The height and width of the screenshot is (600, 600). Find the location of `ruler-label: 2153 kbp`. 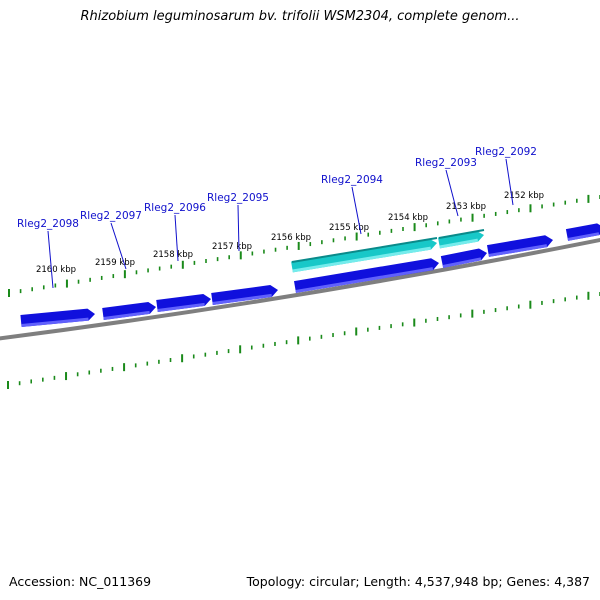

ruler-label: 2153 kbp is located at coordinates (466, 207).